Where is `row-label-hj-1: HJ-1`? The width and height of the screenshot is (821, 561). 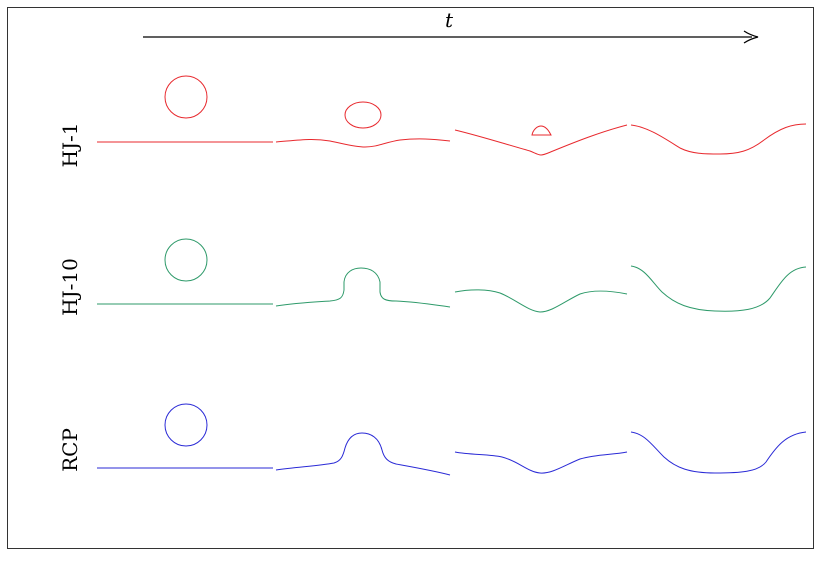 row-label-hj-1: HJ-1 is located at coordinates (70, 145).